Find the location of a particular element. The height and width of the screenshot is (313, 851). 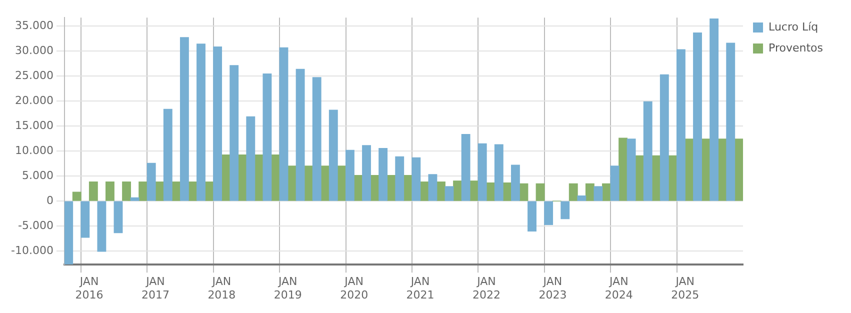

x-tick-label: JAN 2023 is located at coordinates (552, 288).